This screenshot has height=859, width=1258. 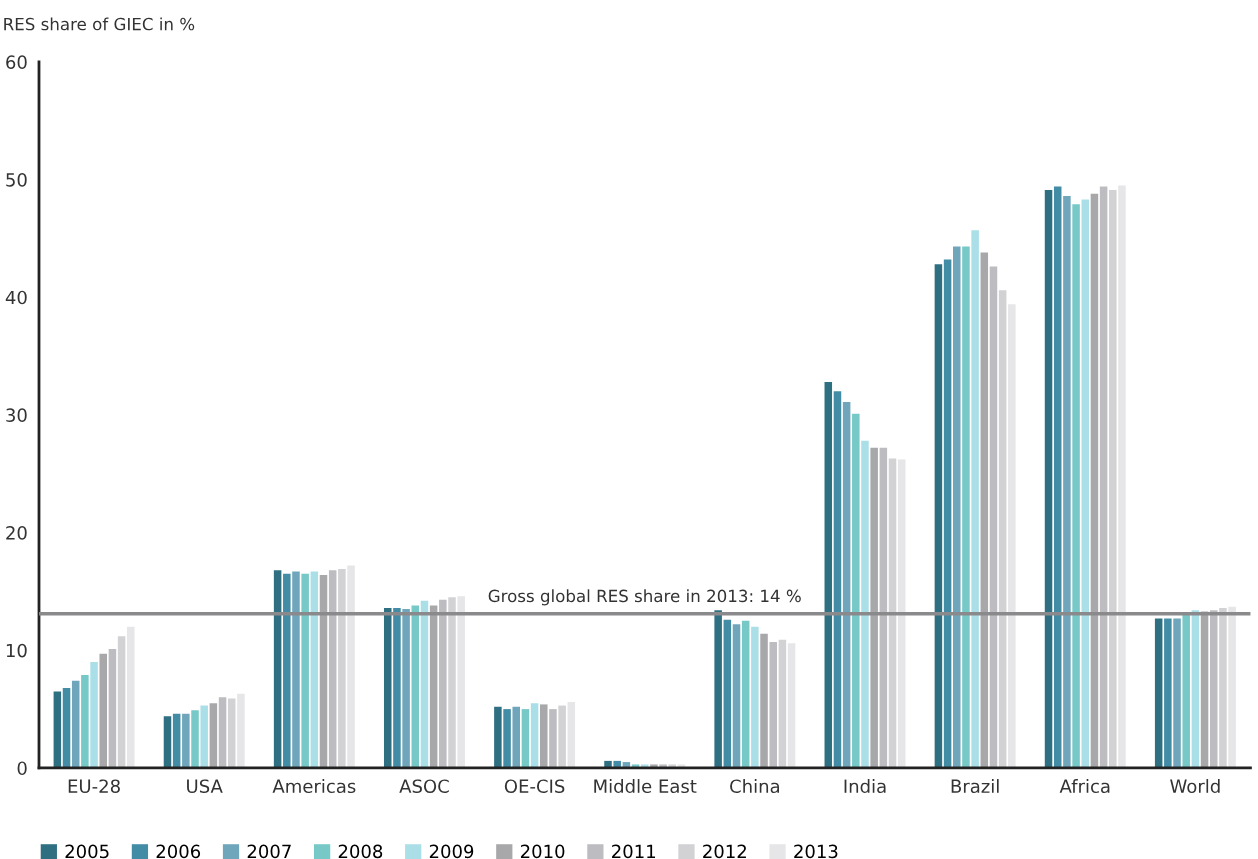 What do you see at coordinates (424, 786) in the screenshot?
I see `x-tick-label: ASOC` at bounding box center [424, 786].